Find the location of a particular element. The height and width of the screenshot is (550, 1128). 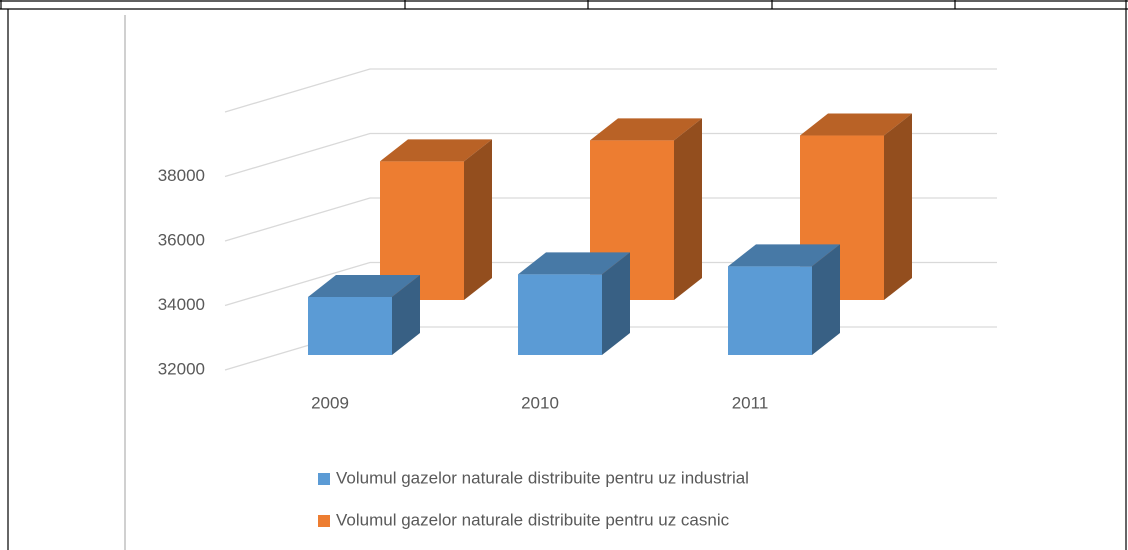

y-tick-label: 38000 is located at coordinates (181, 175).